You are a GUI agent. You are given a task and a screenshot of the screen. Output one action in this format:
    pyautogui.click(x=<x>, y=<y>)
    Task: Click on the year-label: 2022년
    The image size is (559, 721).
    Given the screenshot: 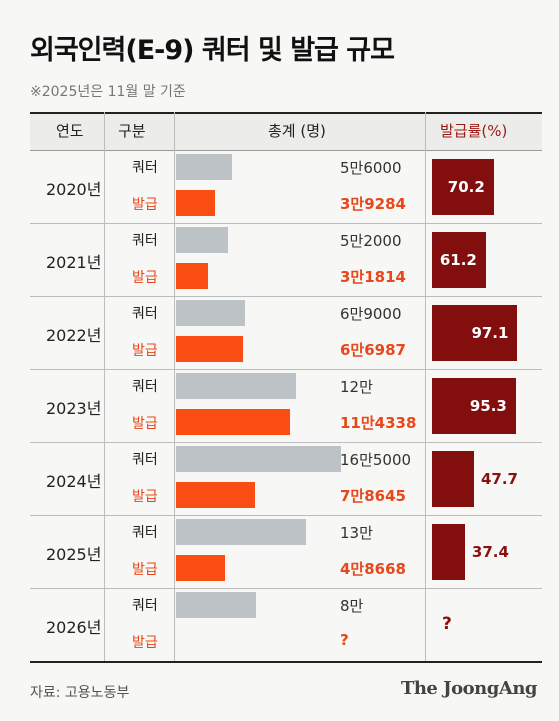 What is the action you would take?
    pyautogui.click(x=74, y=335)
    